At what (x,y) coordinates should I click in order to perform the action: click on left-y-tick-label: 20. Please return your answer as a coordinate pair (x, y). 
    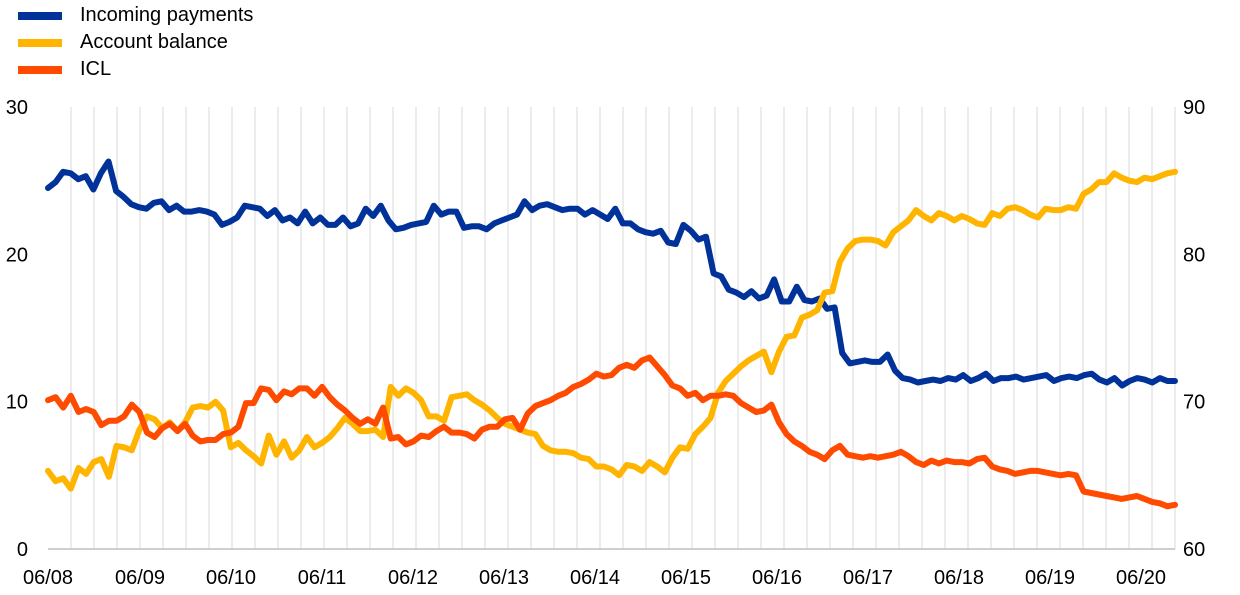
    Looking at the image, I should click on (17, 255).